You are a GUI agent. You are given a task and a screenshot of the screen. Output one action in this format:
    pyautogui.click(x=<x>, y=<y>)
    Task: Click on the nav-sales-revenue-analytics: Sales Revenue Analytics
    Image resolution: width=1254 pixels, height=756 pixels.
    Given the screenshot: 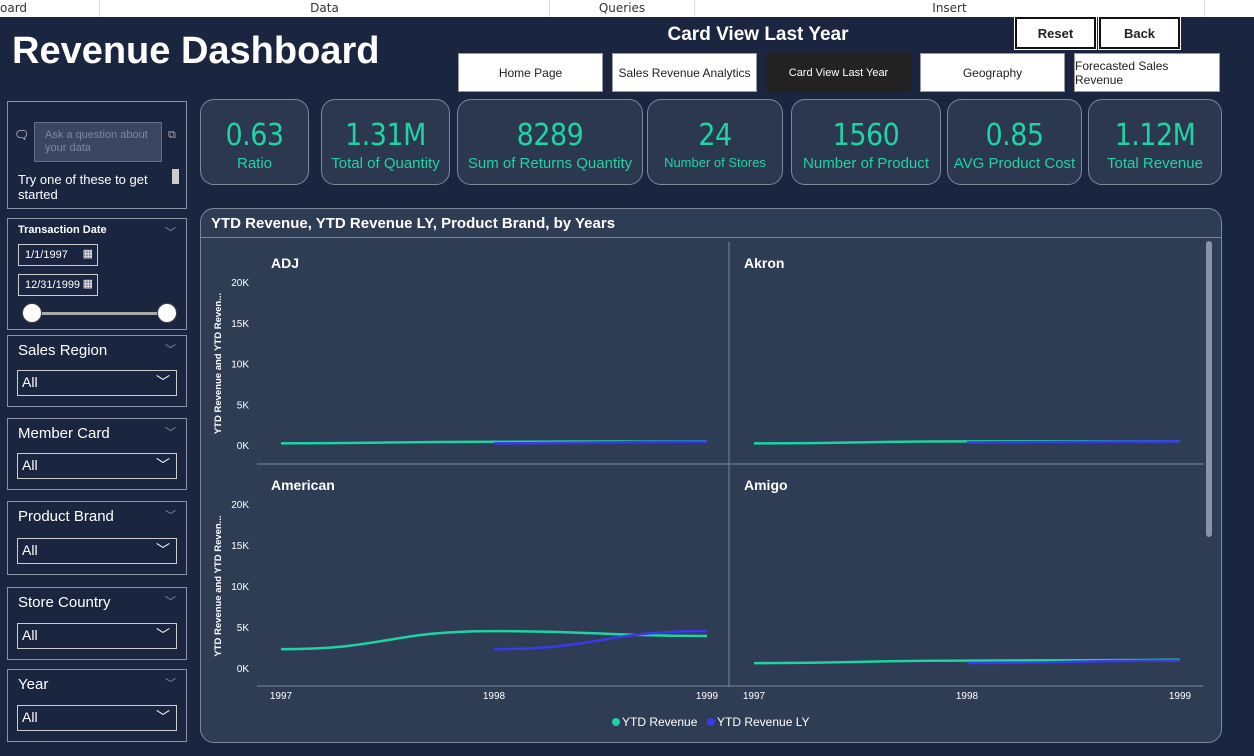 What is the action you would take?
    pyautogui.click(x=684, y=72)
    